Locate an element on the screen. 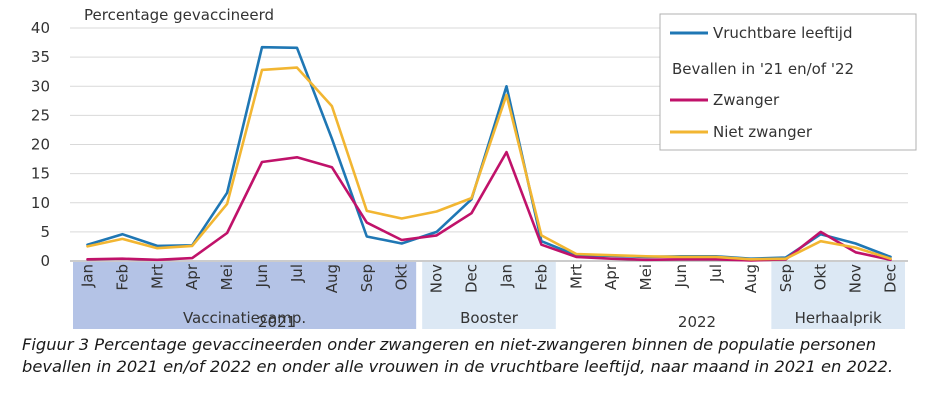  y-tick-label-20: 20 is located at coordinates (40, 145).